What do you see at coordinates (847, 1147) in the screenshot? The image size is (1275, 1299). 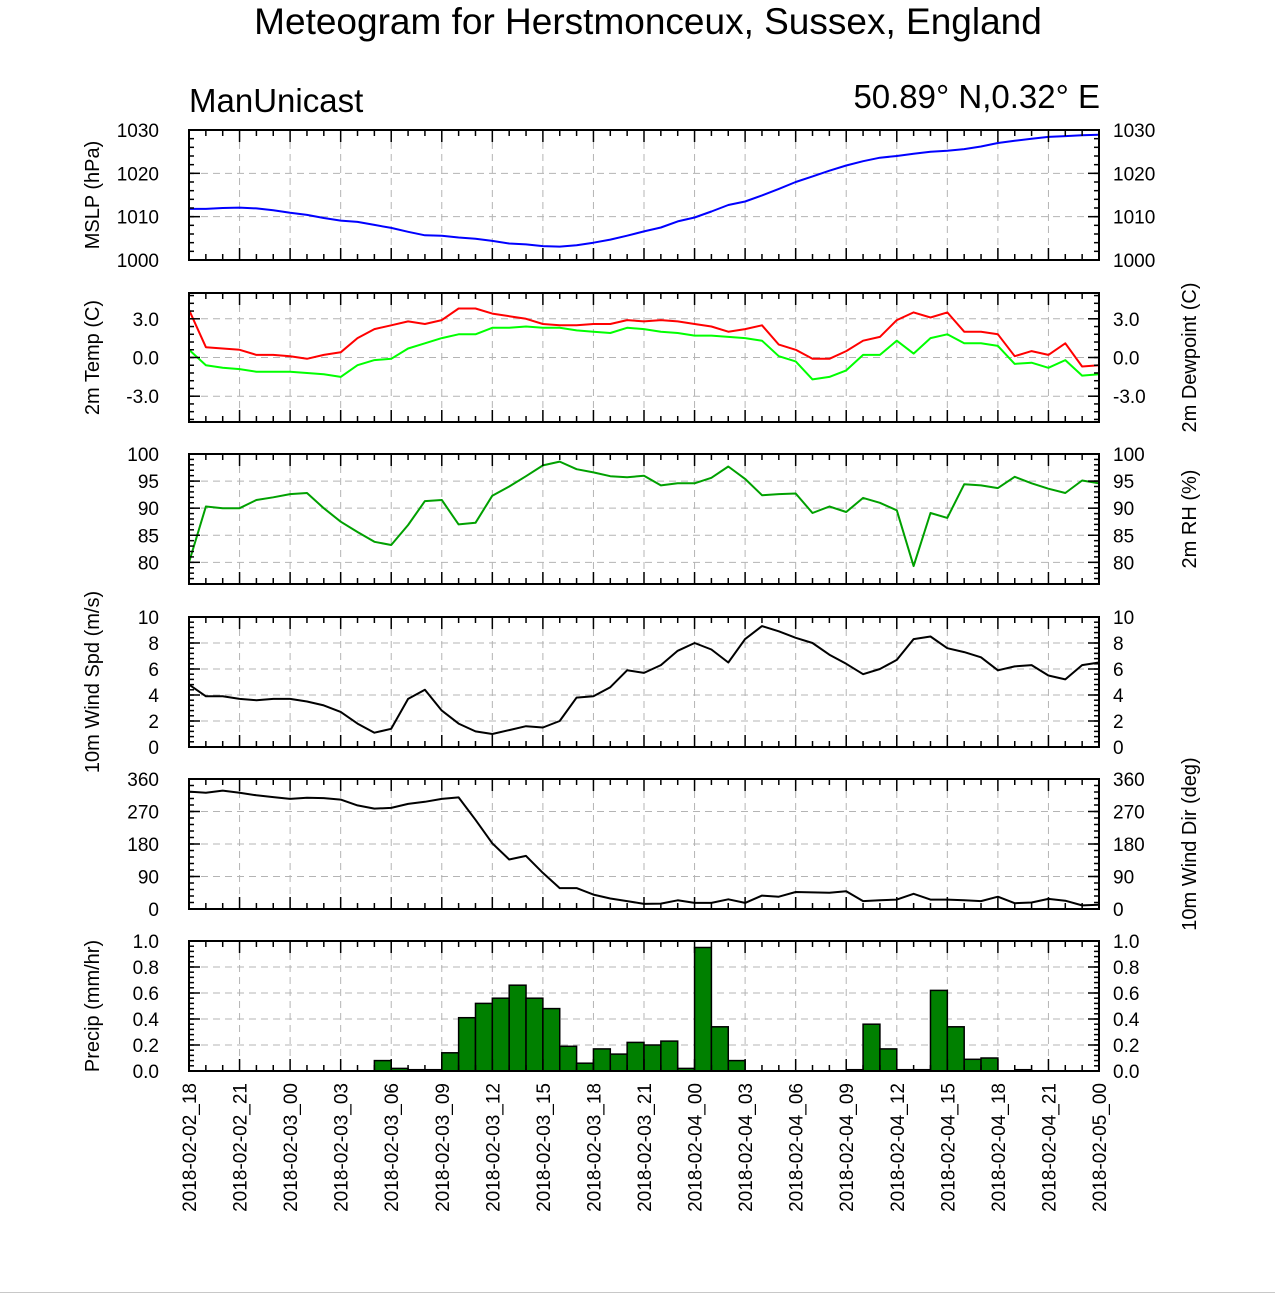 I see `x-tick-label: 2018-02-04_09` at bounding box center [847, 1147].